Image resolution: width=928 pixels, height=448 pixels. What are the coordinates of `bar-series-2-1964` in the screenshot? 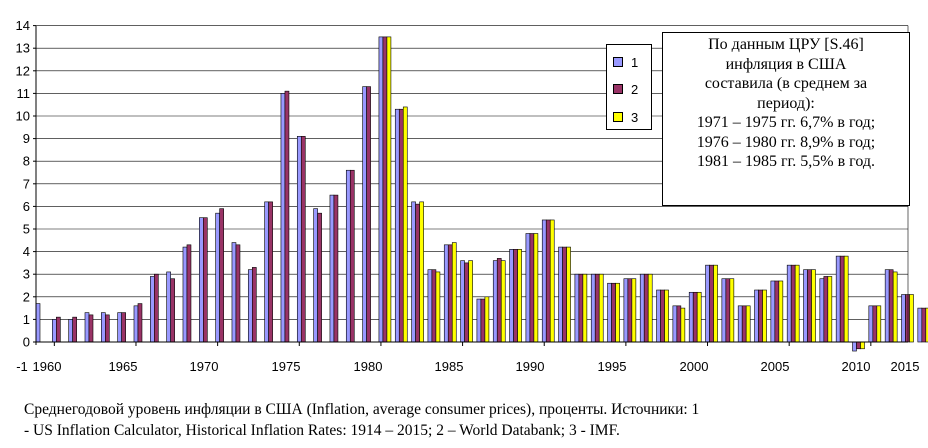 It's located at (123, 327).